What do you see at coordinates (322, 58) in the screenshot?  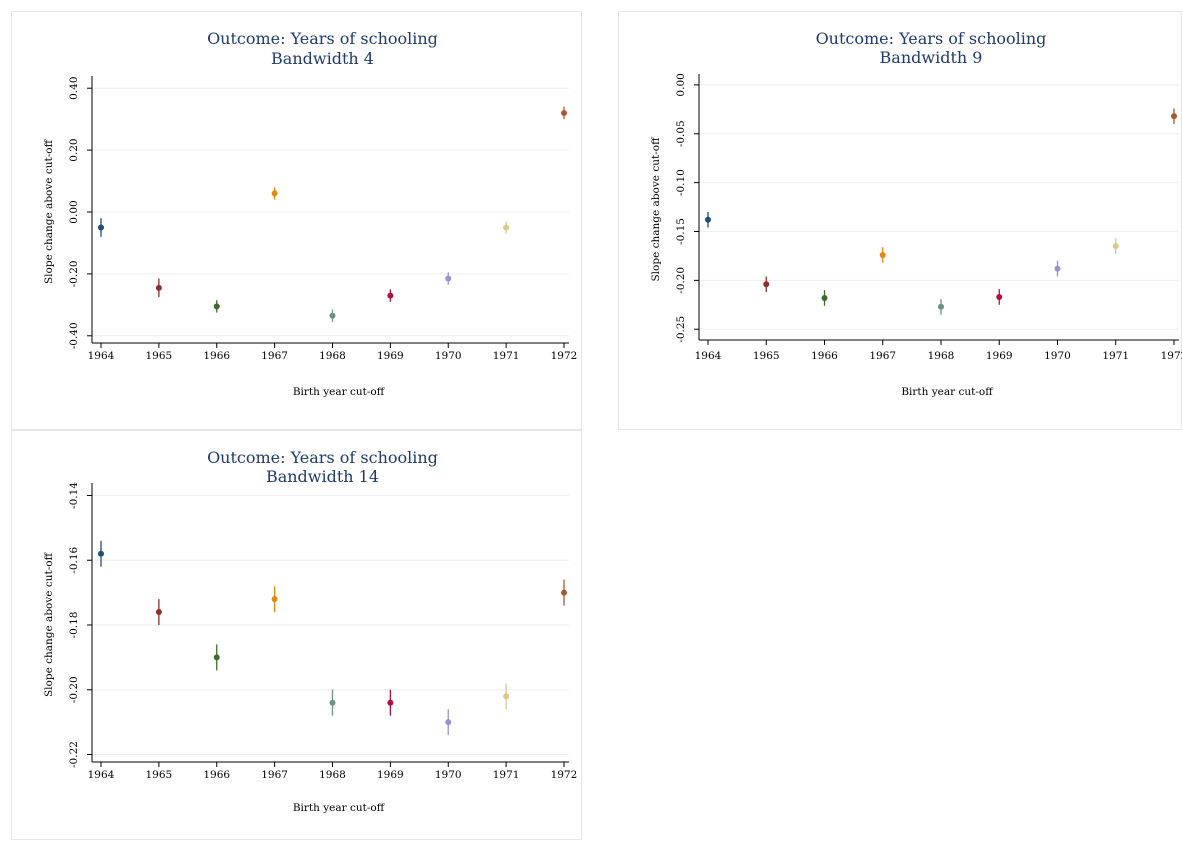 I see `chart-subtitle: Bandwidth 4` at bounding box center [322, 58].